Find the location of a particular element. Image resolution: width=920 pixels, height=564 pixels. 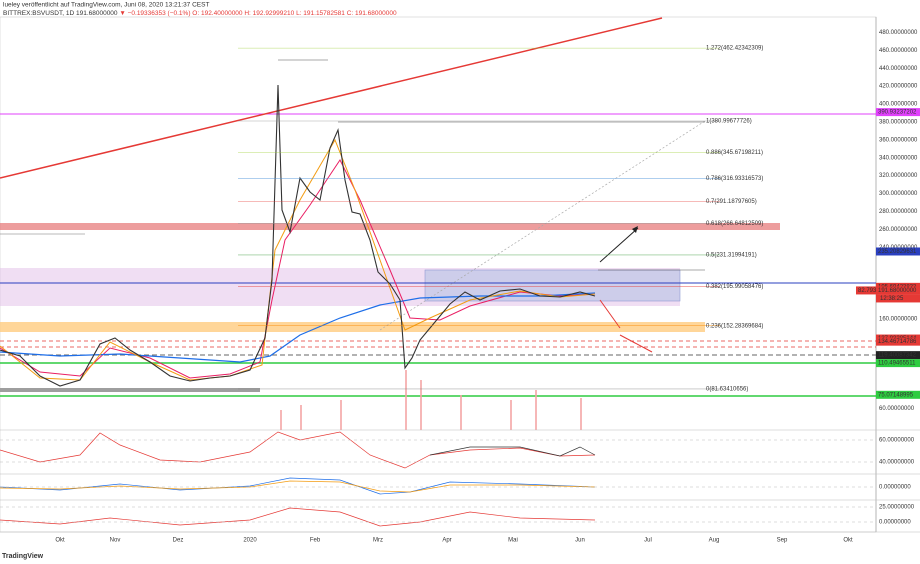

time-tick-label: Mai is located at coordinates (513, 541).